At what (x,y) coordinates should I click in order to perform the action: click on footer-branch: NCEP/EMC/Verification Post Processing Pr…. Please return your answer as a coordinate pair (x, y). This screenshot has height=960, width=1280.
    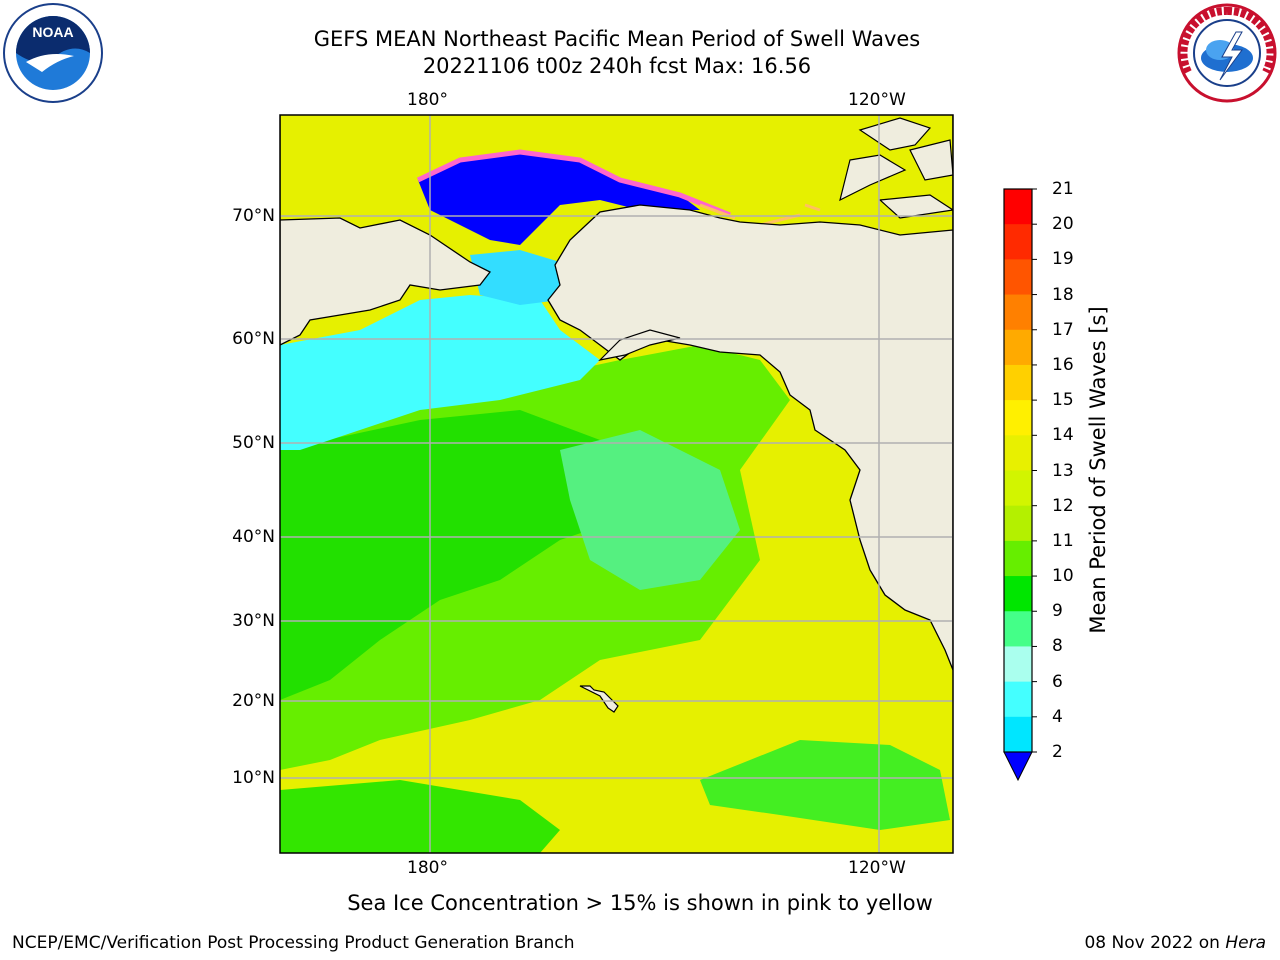
    Looking at the image, I should click on (293, 943).